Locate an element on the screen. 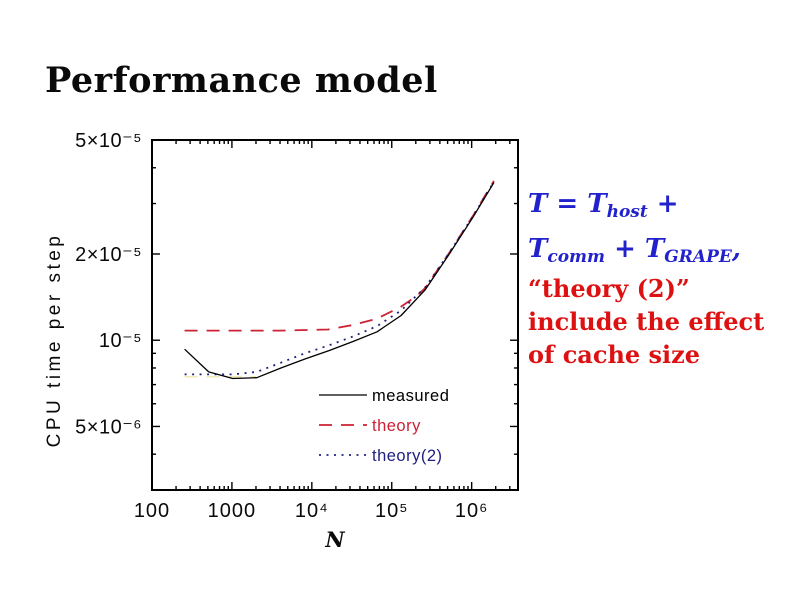 The width and height of the screenshot is (800, 600). svg-text: 10⁻⁵ is located at coordinates (120, 341).